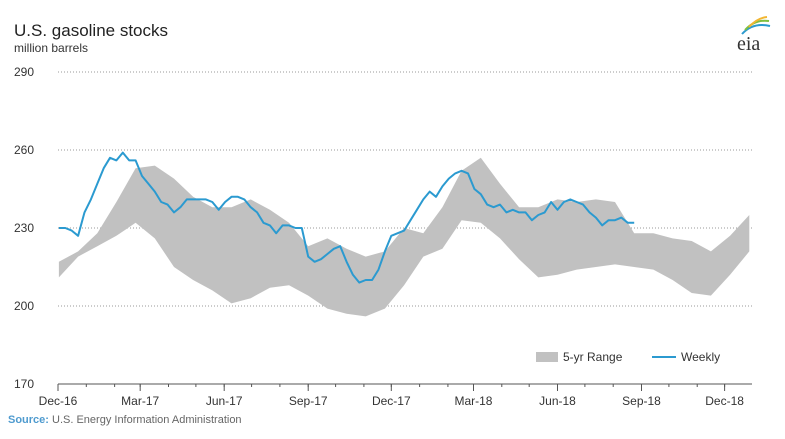 This screenshot has height=439, width=785. Describe the element at coordinates (628, 357) in the screenshot. I see `legend: 5-yr Range Weekly` at that location.